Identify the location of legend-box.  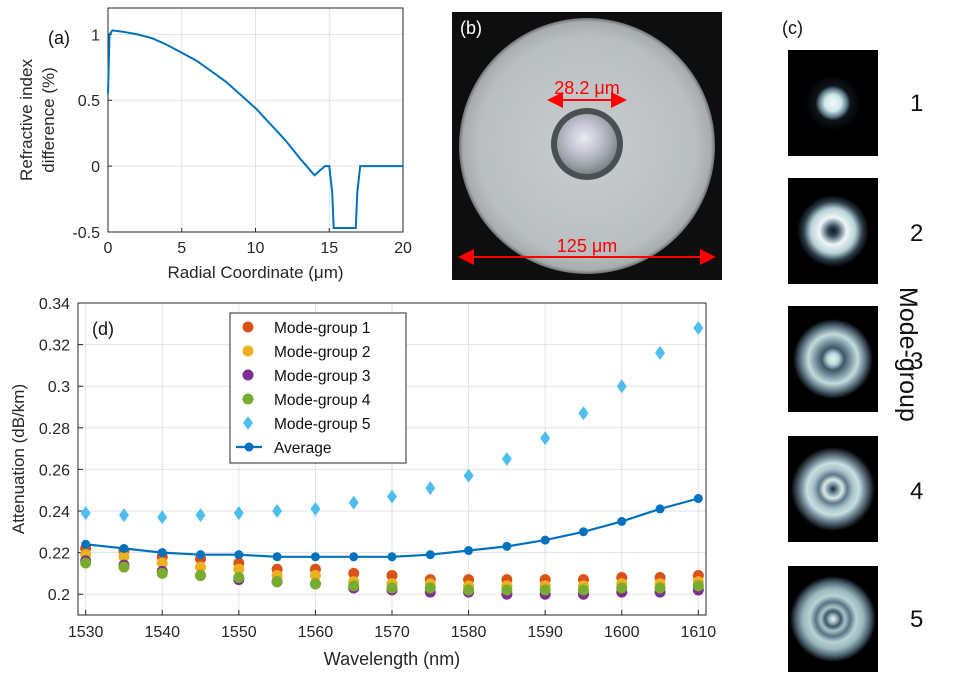
(318, 388).